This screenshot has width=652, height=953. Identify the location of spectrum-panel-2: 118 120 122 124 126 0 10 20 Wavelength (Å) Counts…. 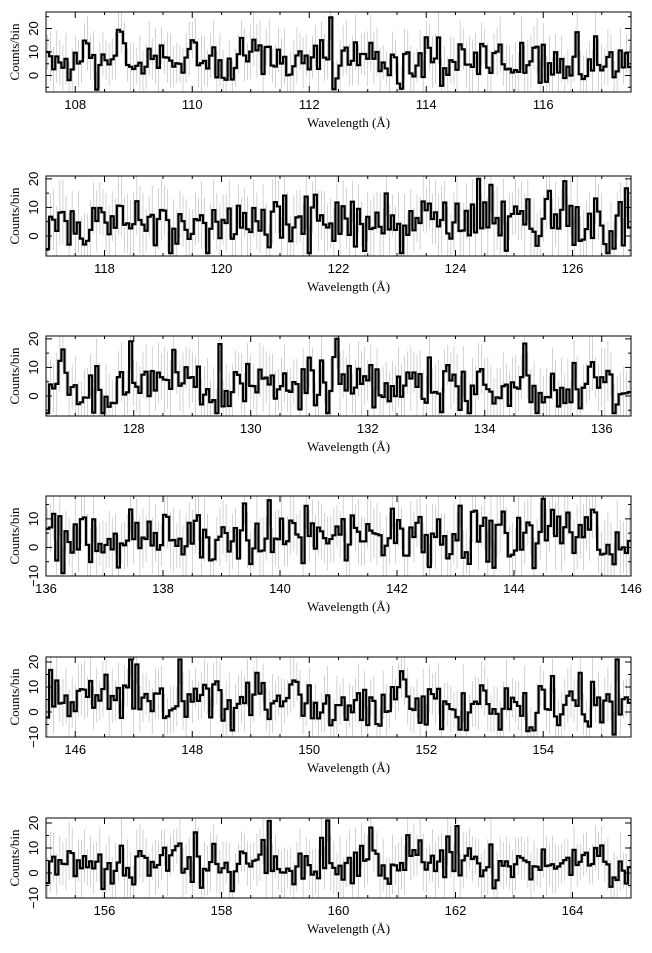
(319, 233).